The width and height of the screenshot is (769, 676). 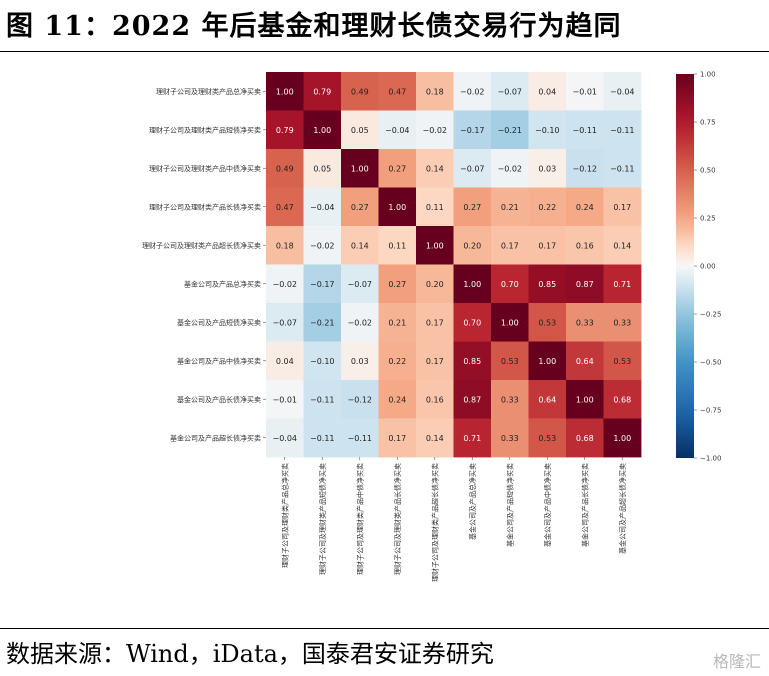 What do you see at coordinates (510, 207) in the screenshot?
I see `cell-value-3-6: 0.21` at bounding box center [510, 207].